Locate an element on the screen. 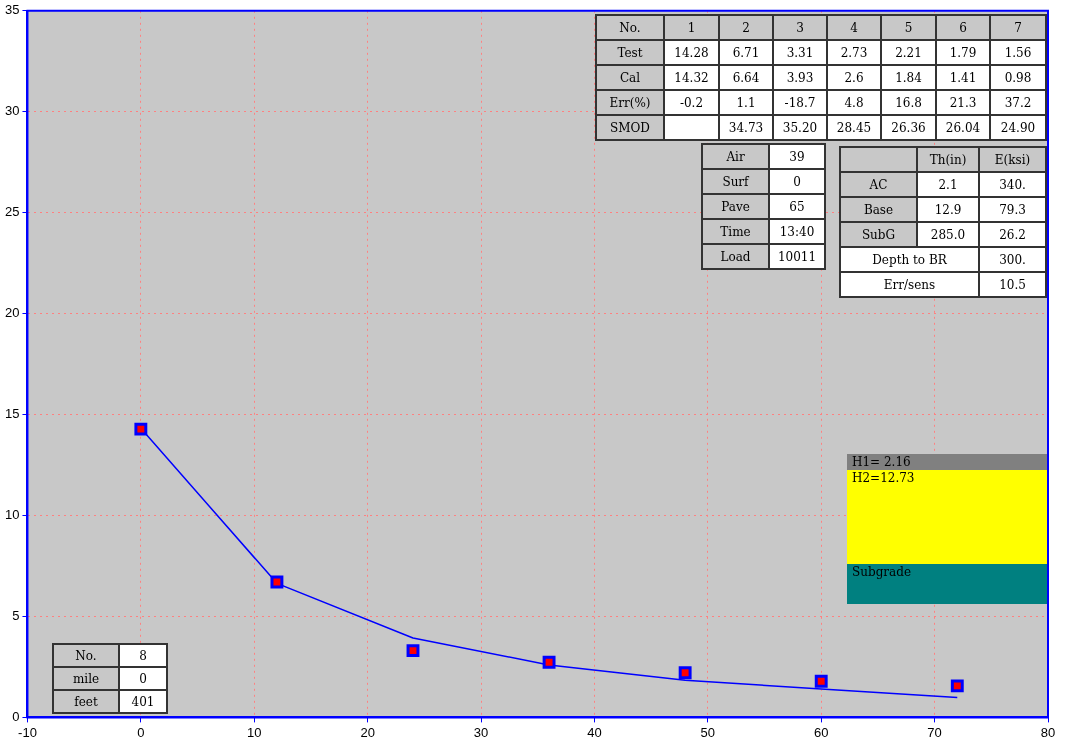 The height and width of the screenshot is (746, 1065). y-tick-label: 35 is located at coordinates (12, 10).